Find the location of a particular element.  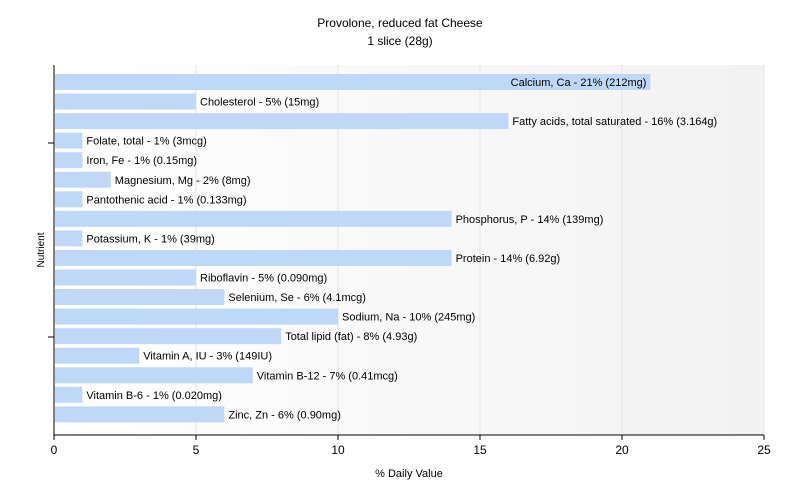

bar-label: Vitamin A, IU - 3% (149IU) is located at coordinates (207, 357).